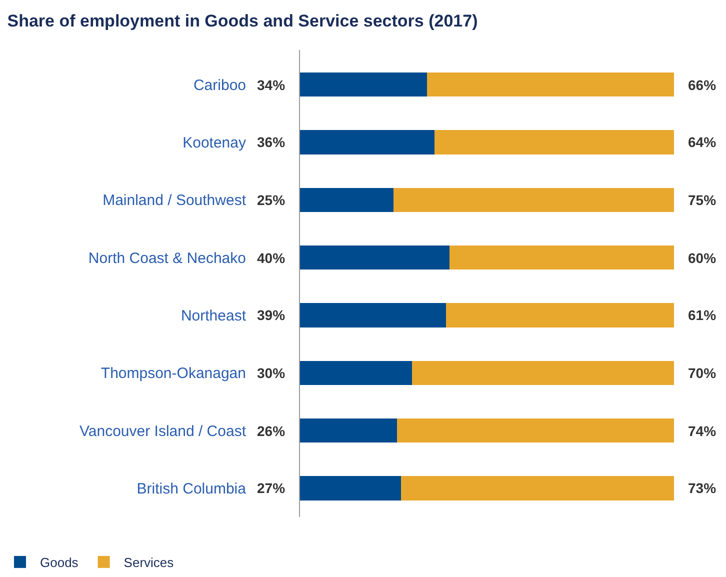 The height and width of the screenshot is (577, 726). I want to click on data-label: 64%, so click(702, 142).